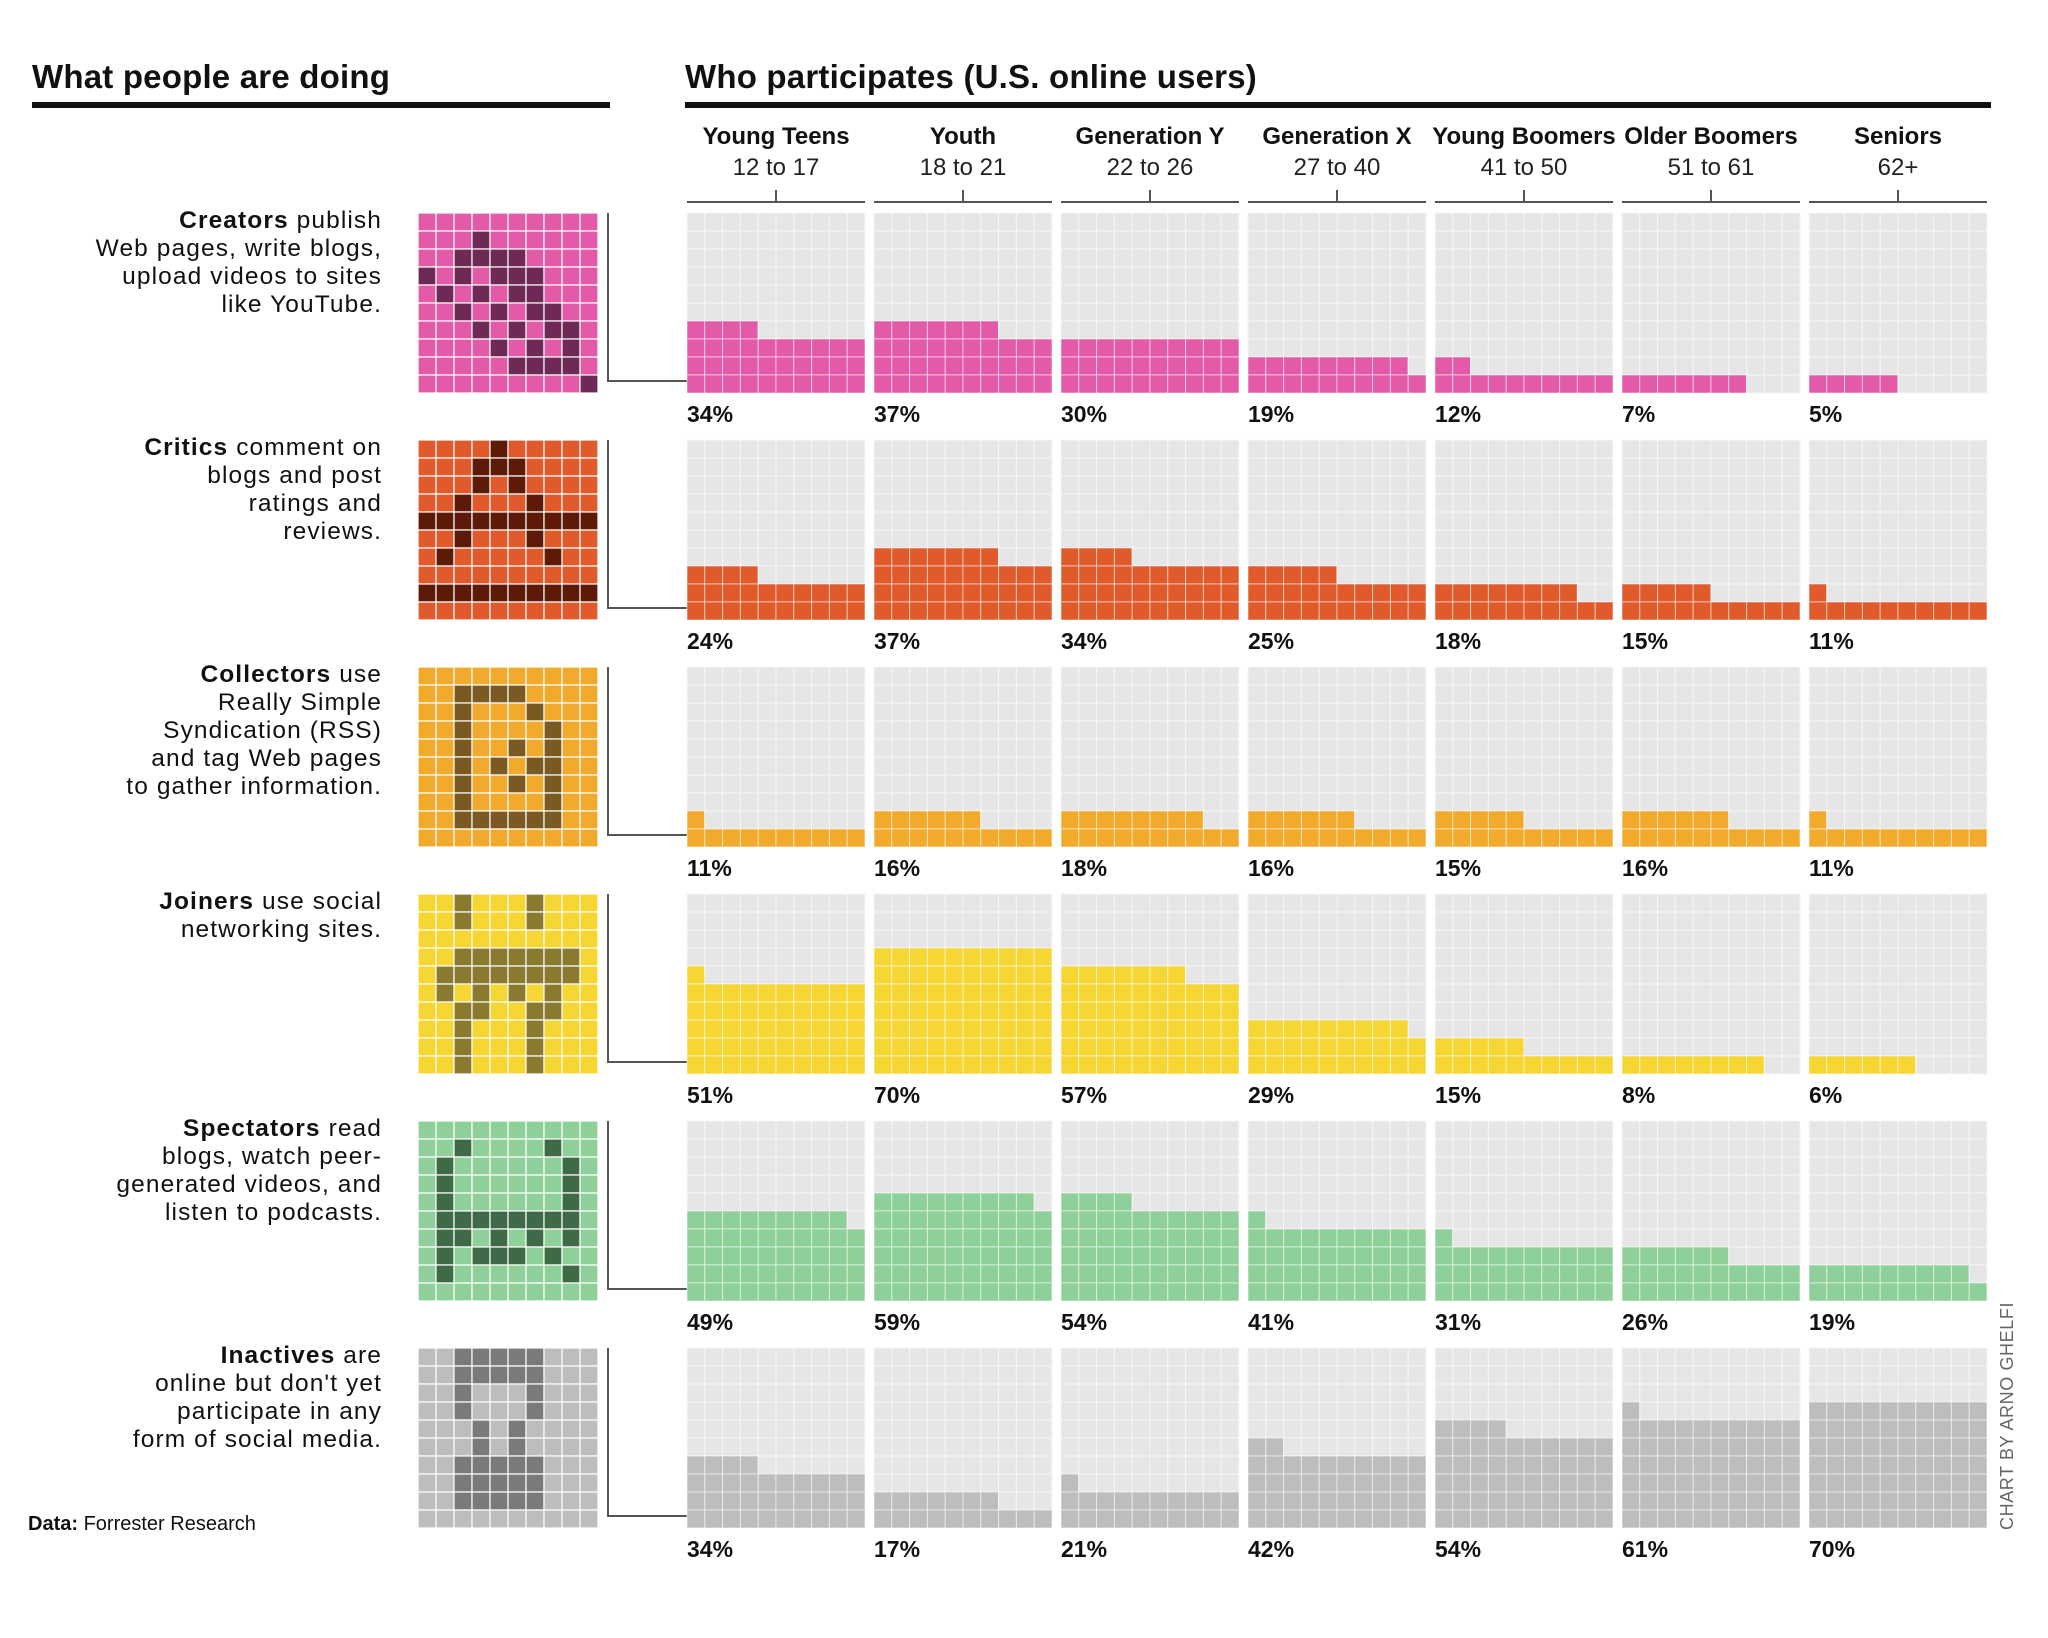 The height and width of the screenshot is (1638, 2048). Describe the element at coordinates (252, 1128) in the screenshot. I see `category-name: Spectators` at that location.